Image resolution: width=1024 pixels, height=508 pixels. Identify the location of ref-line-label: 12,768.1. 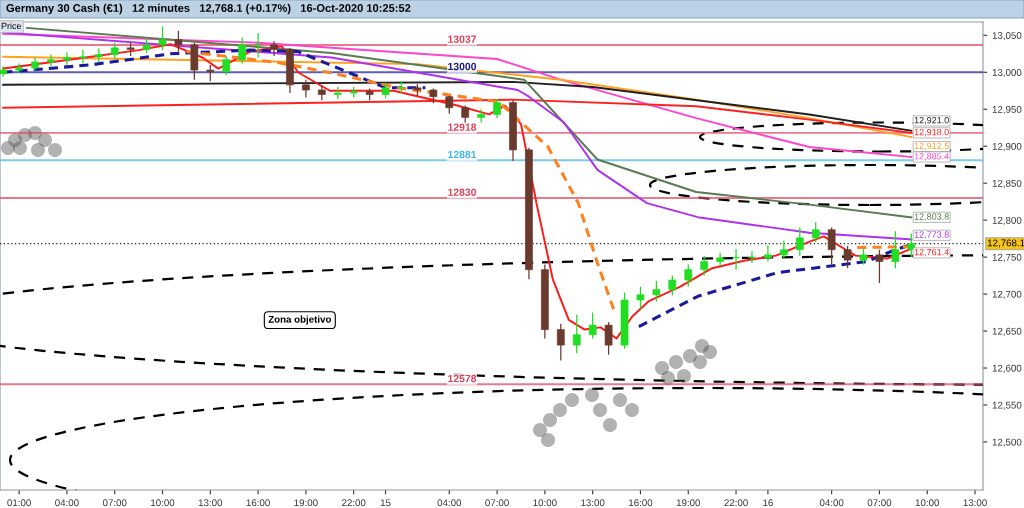
(1005, 243).